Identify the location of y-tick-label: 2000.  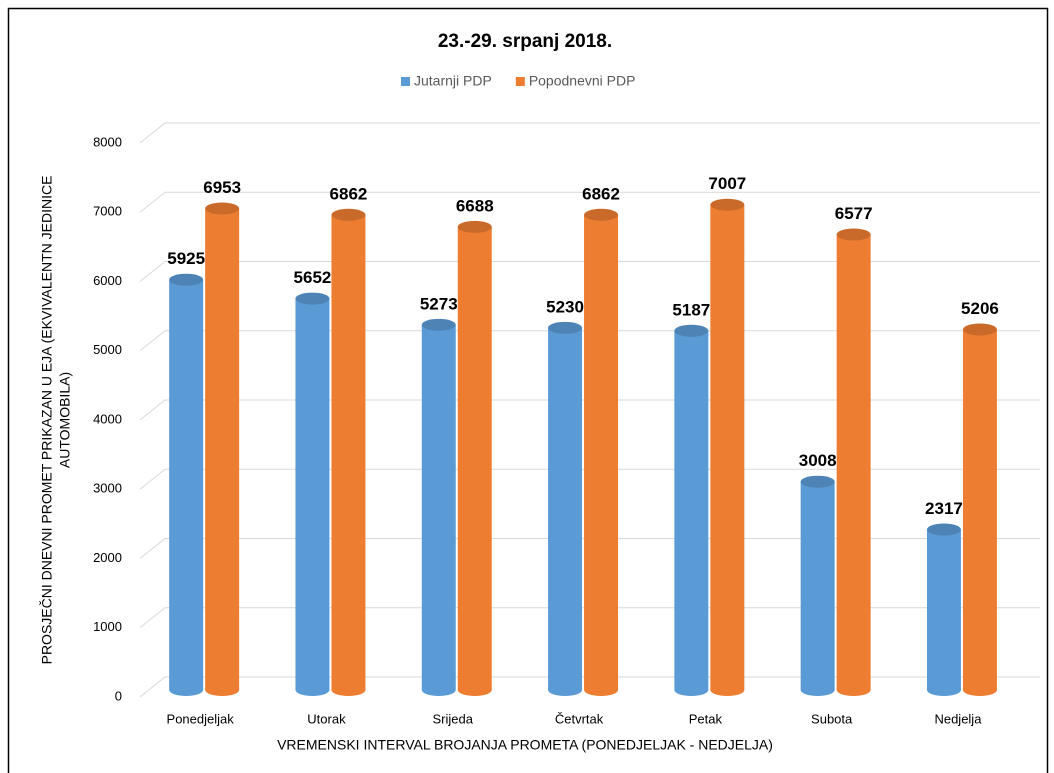
(107, 557).